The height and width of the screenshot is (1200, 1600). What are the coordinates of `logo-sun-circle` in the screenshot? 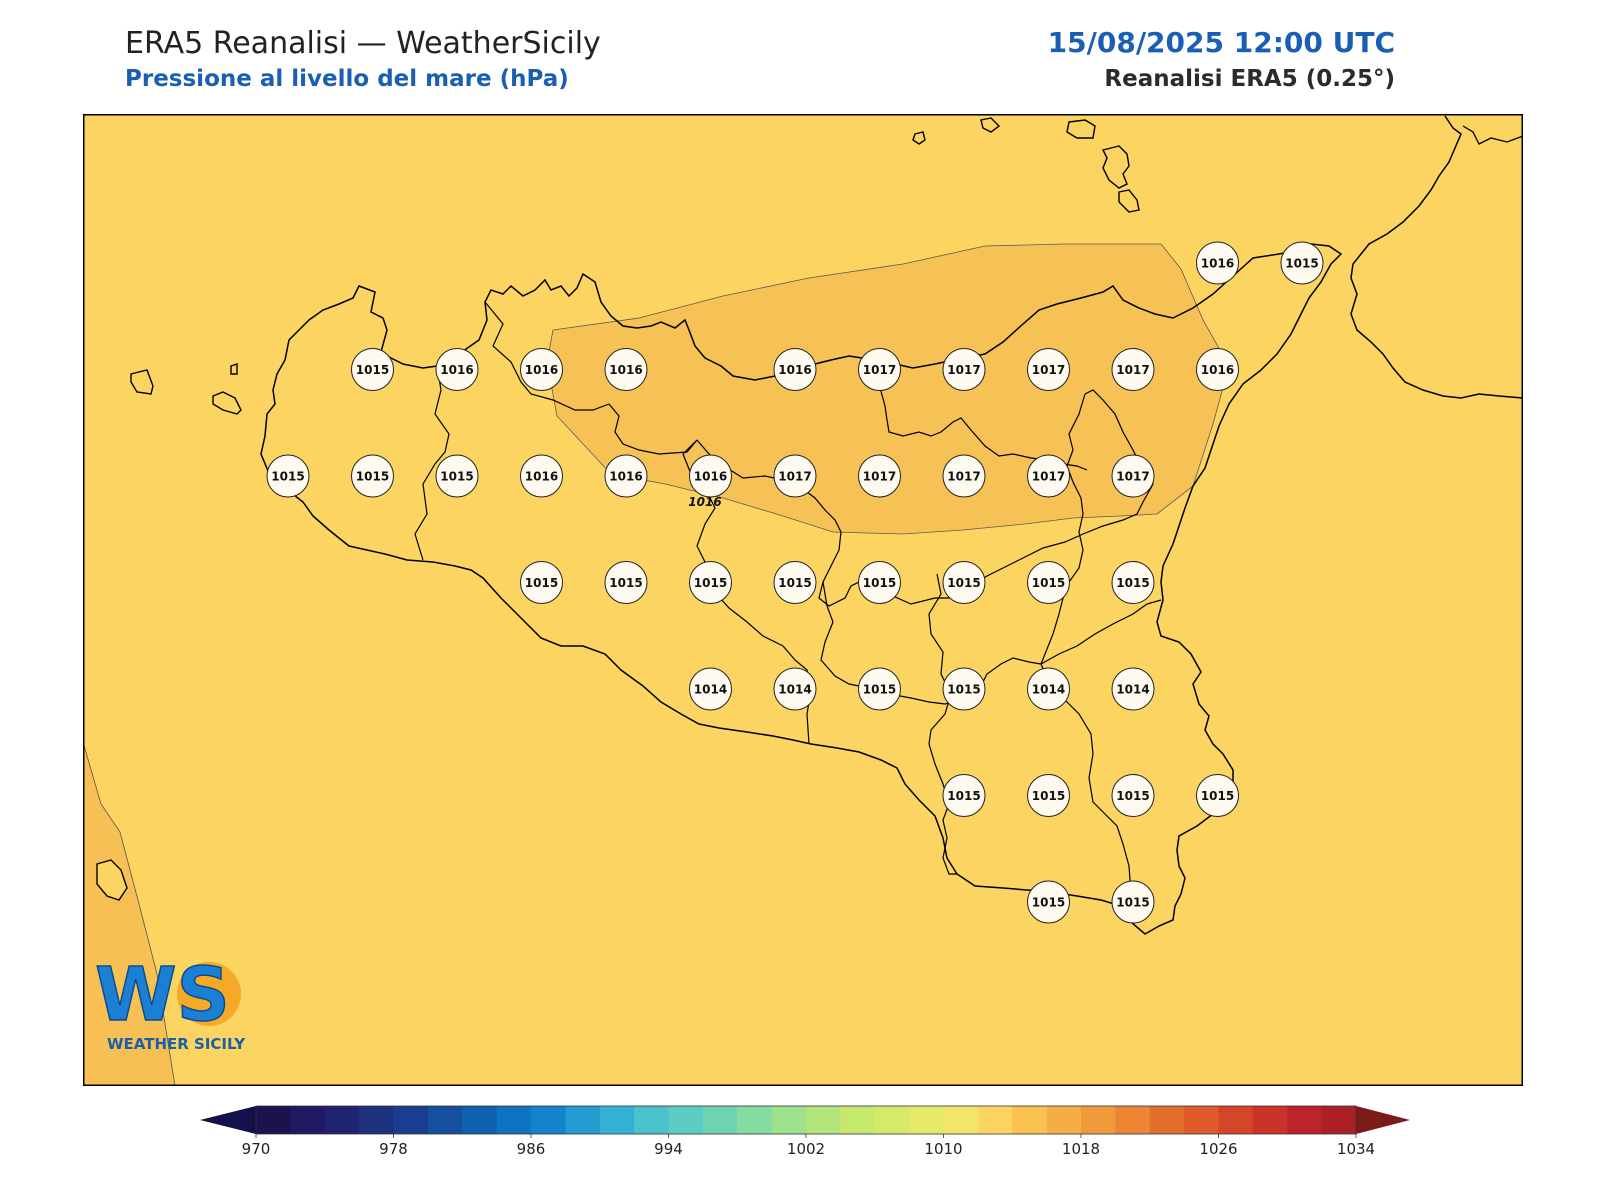 It's located at (209, 994).